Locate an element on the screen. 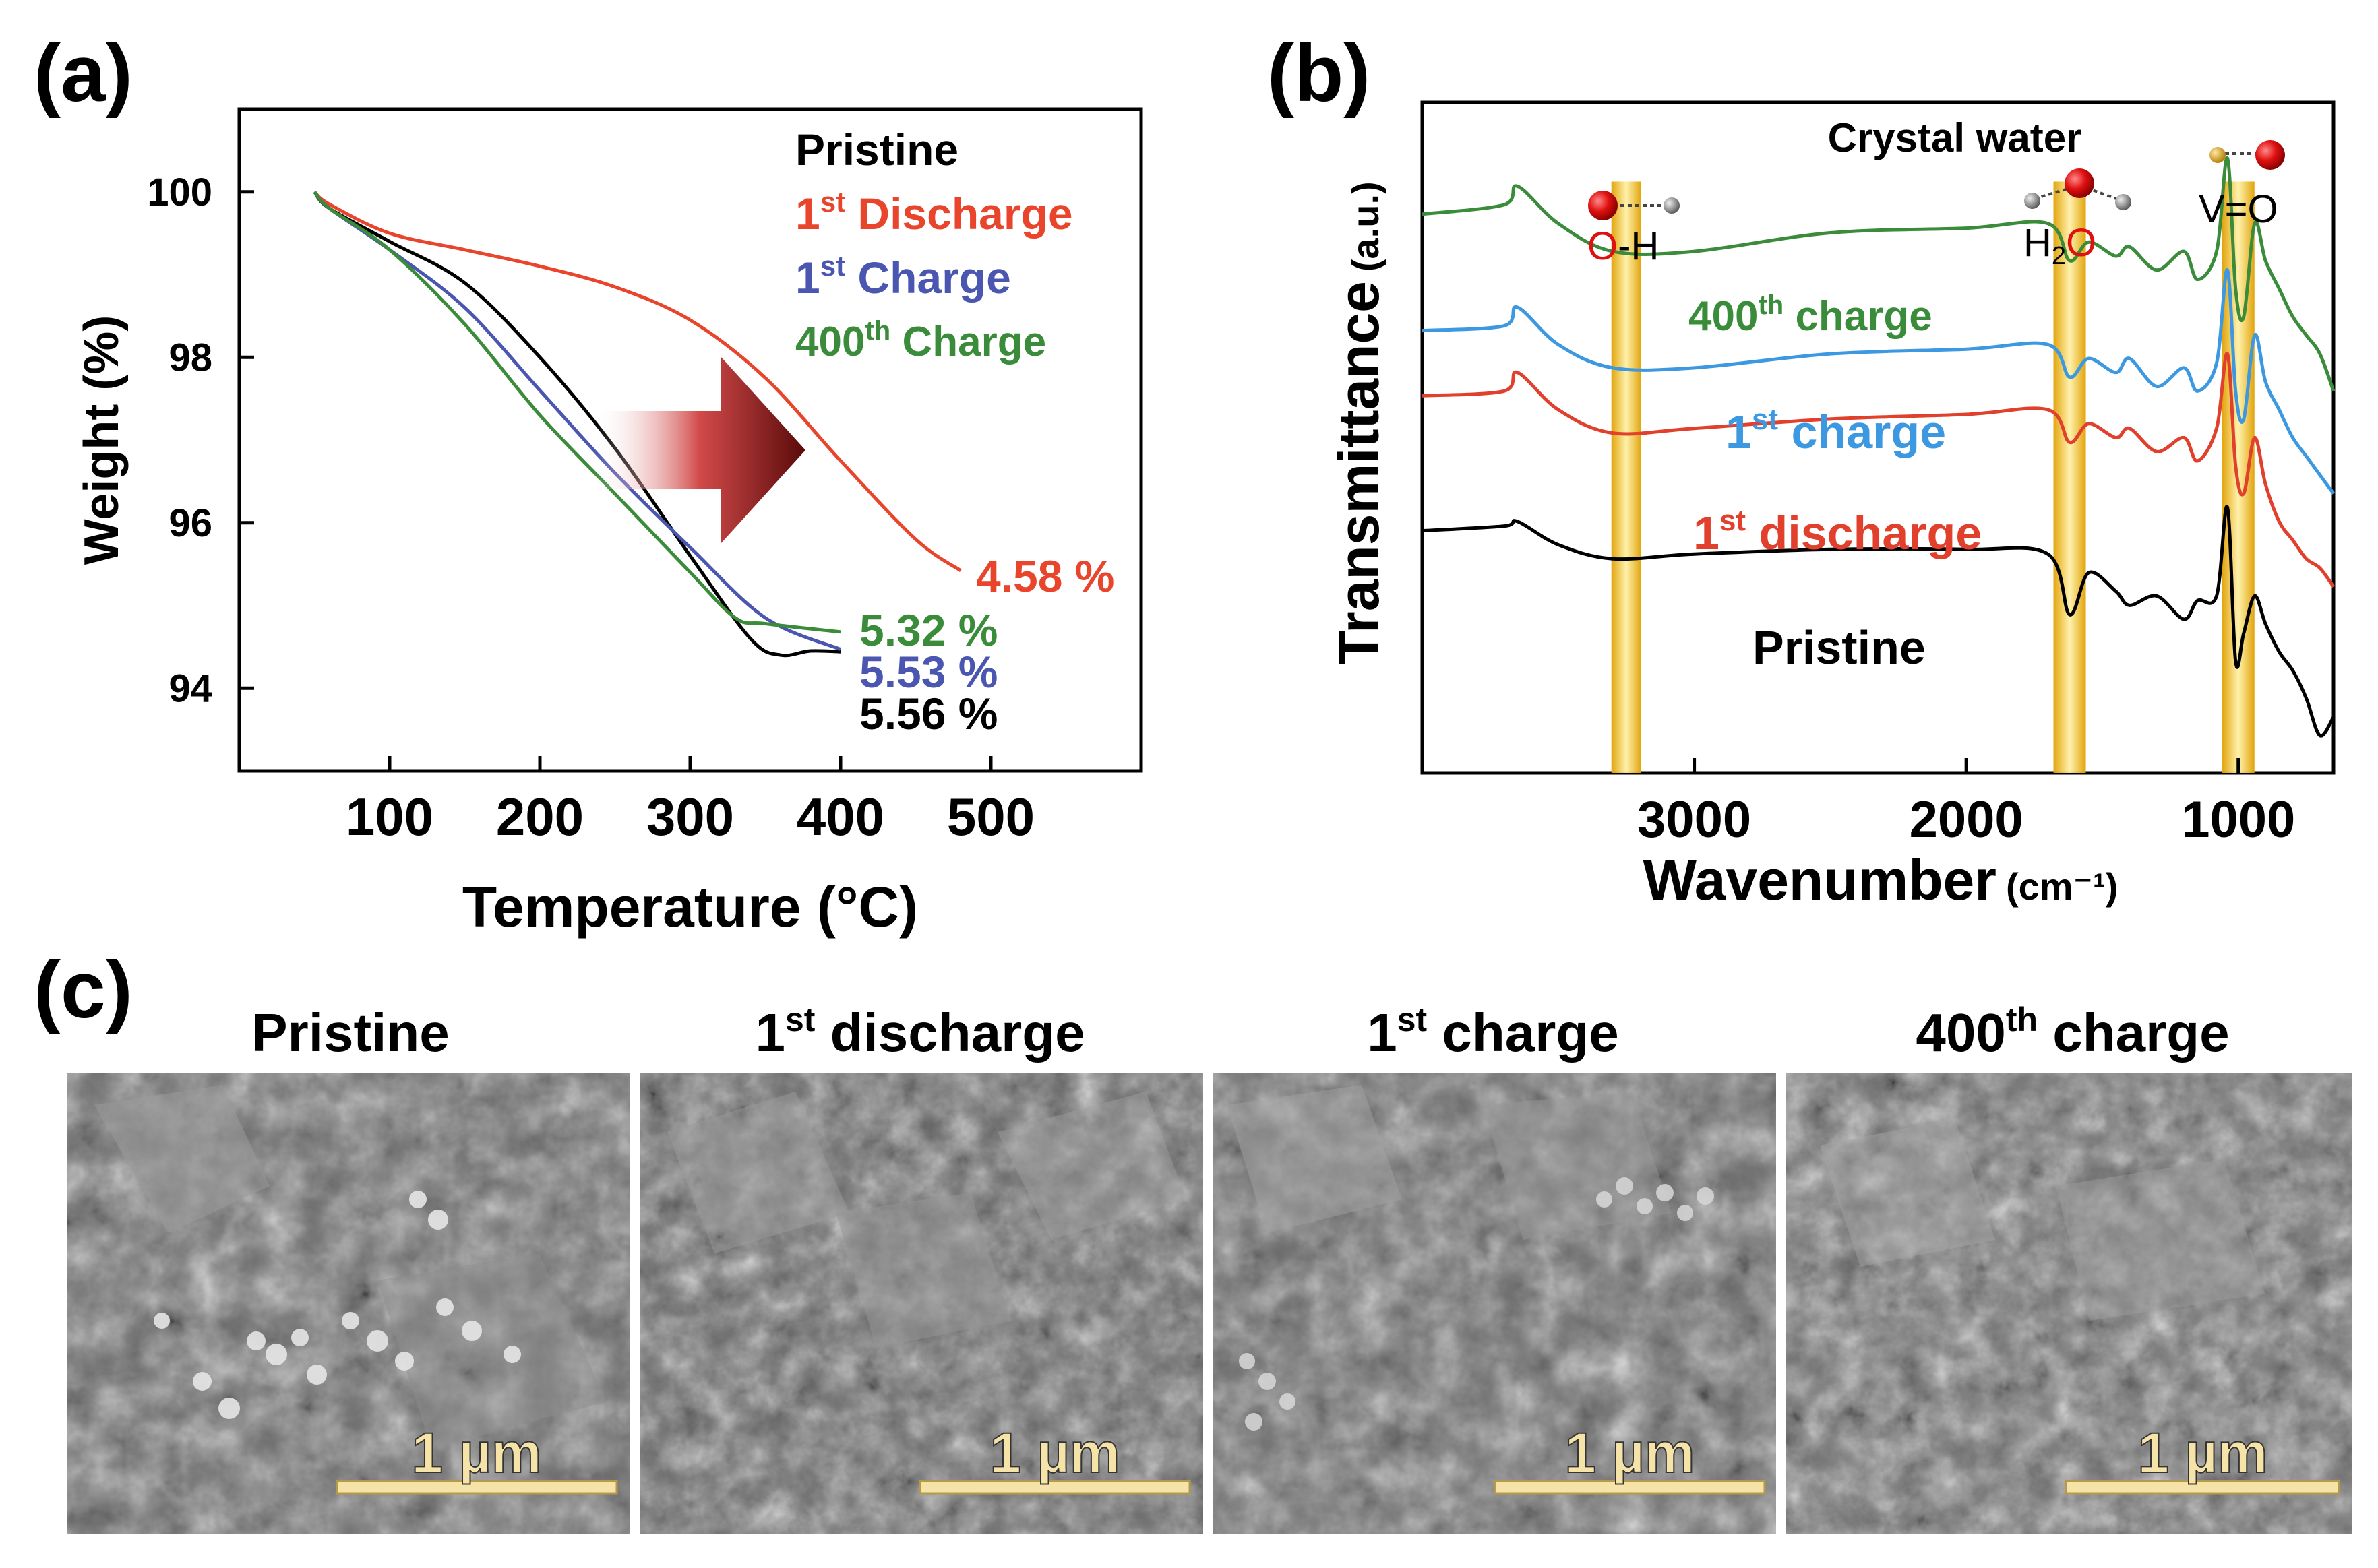 This screenshot has height=1568, width=2378. vo-band-label: V=O is located at coordinates (2238, 209).